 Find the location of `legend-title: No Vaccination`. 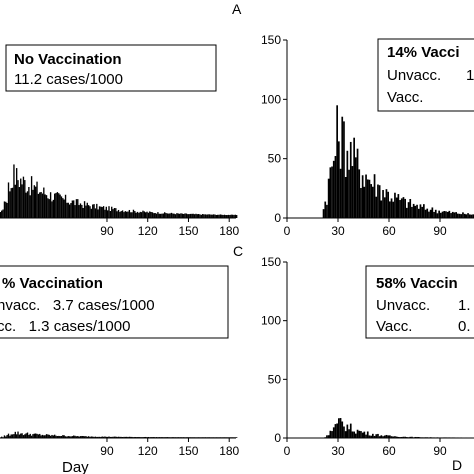

legend-title: No Vaccination is located at coordinates (68, 59).